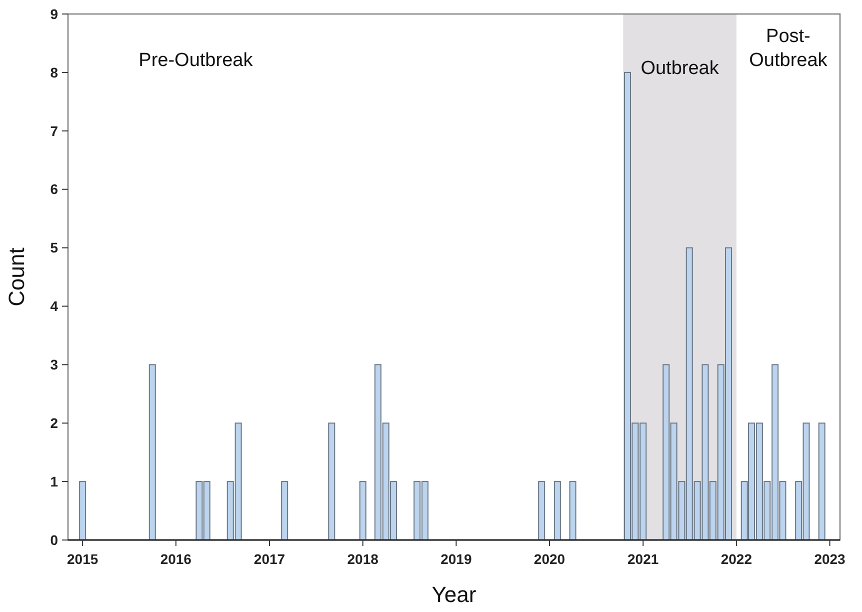  What do you see at coordinates (736, 559) in the screenshot?
I see `x-tick-label: 2022` at bounding box center [736, 559].